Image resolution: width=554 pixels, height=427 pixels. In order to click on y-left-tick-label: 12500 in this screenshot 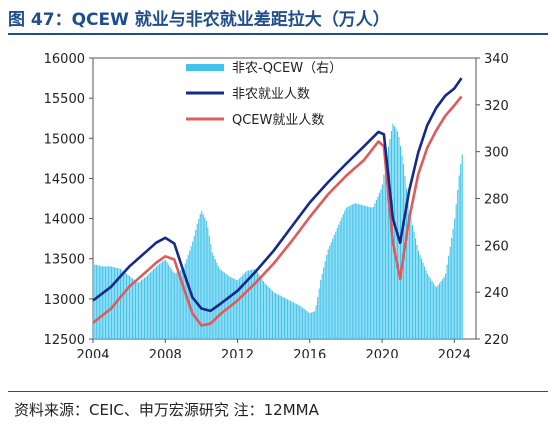, I will do `click(64, 340)`.